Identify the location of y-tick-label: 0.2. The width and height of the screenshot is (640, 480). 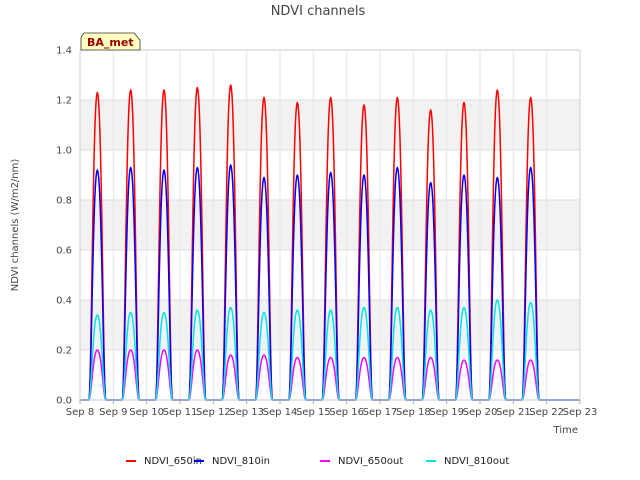
(64, 351).